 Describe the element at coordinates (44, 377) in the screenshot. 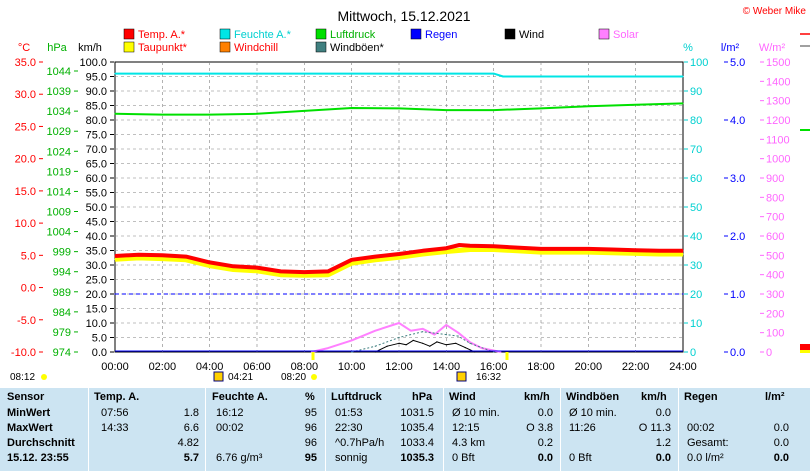

I see `sunrise-icon` at that location.